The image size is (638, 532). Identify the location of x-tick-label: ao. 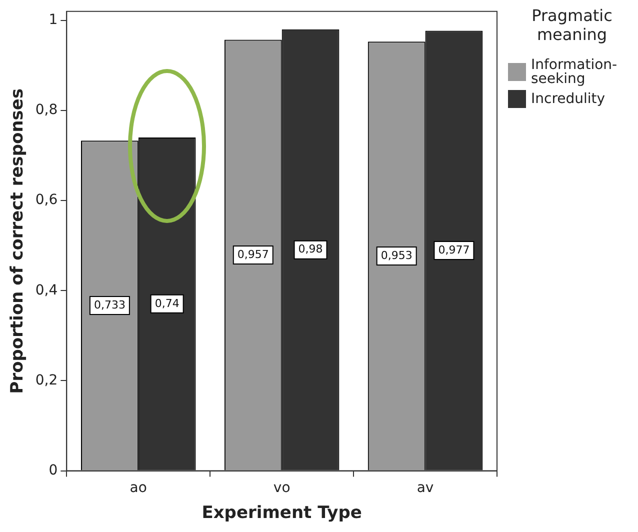
(138, 488).